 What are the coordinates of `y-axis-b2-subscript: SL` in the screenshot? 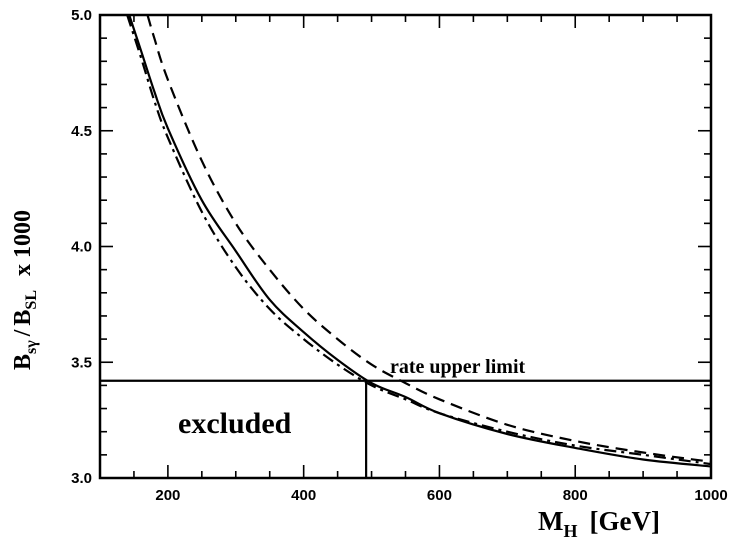 It's located at (31, 300).